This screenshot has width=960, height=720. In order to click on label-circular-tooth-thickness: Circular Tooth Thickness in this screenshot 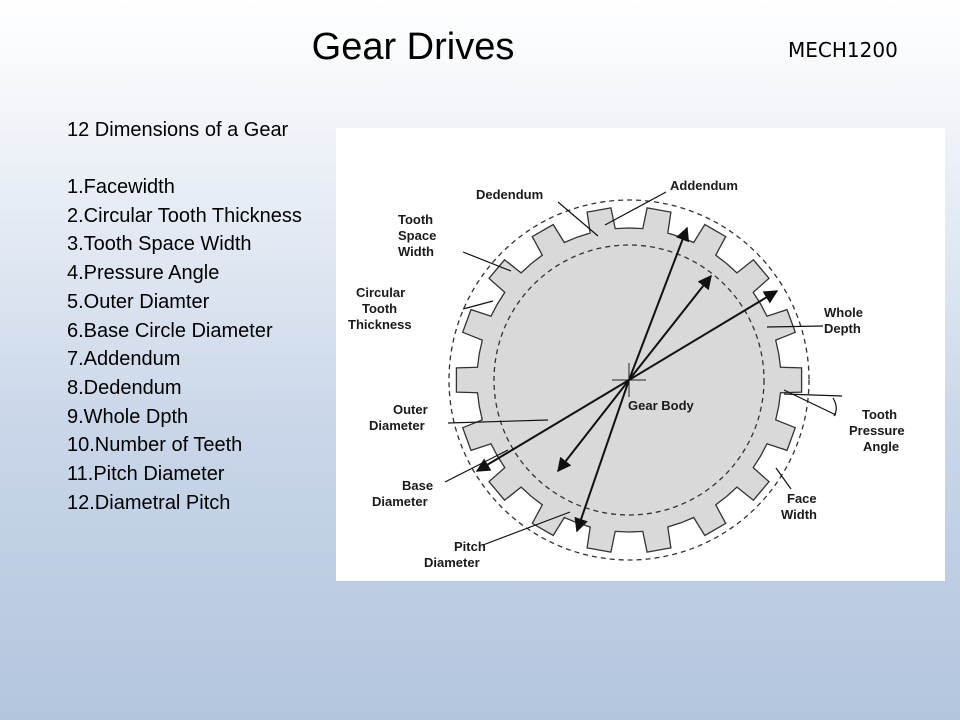, I will do `click(380, 308)`.